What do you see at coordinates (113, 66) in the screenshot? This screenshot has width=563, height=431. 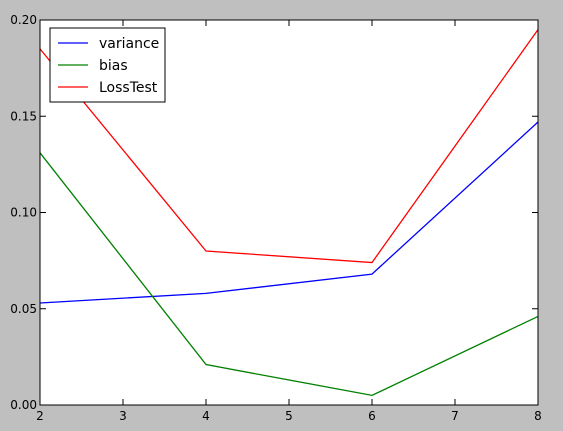 I see `legend-label-bias: bias` at bounding box center [113, 66].